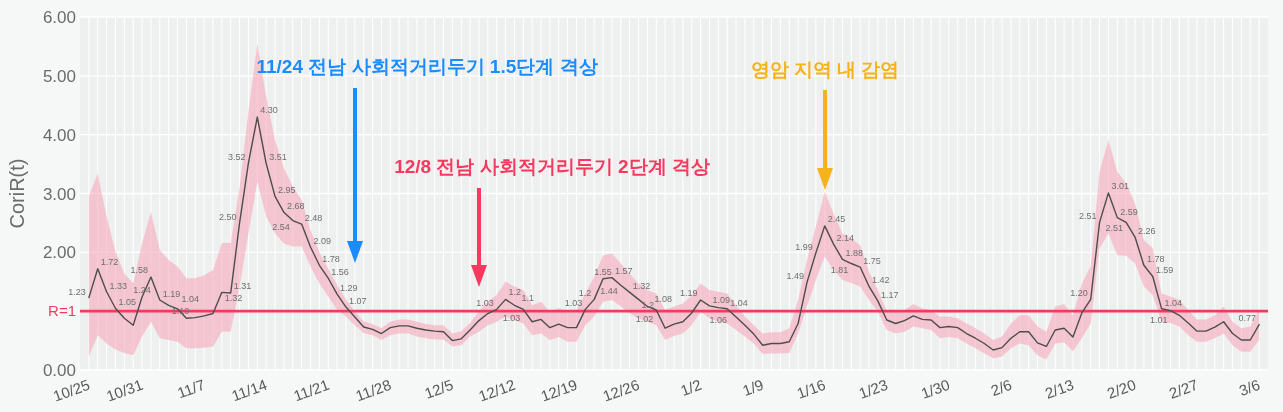 This screenshot has width=1283, height=412. What do you see at coordinates (603, 271) in the screenshot?
I see `data-label: 1.55` at bounding box center [603, 271].